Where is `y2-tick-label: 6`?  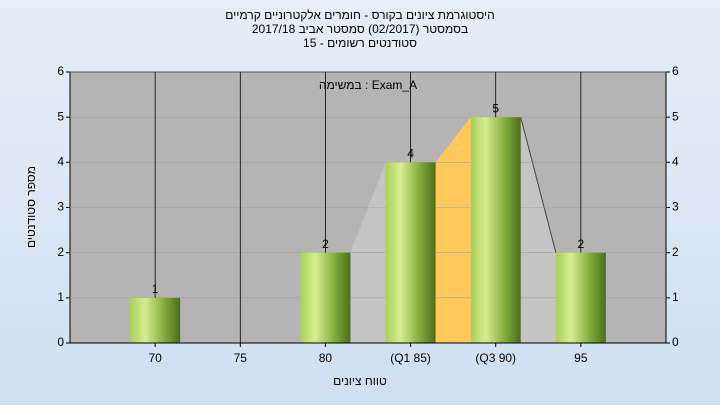 y2-tick-label: 6 is located at coordinates (675, 71).